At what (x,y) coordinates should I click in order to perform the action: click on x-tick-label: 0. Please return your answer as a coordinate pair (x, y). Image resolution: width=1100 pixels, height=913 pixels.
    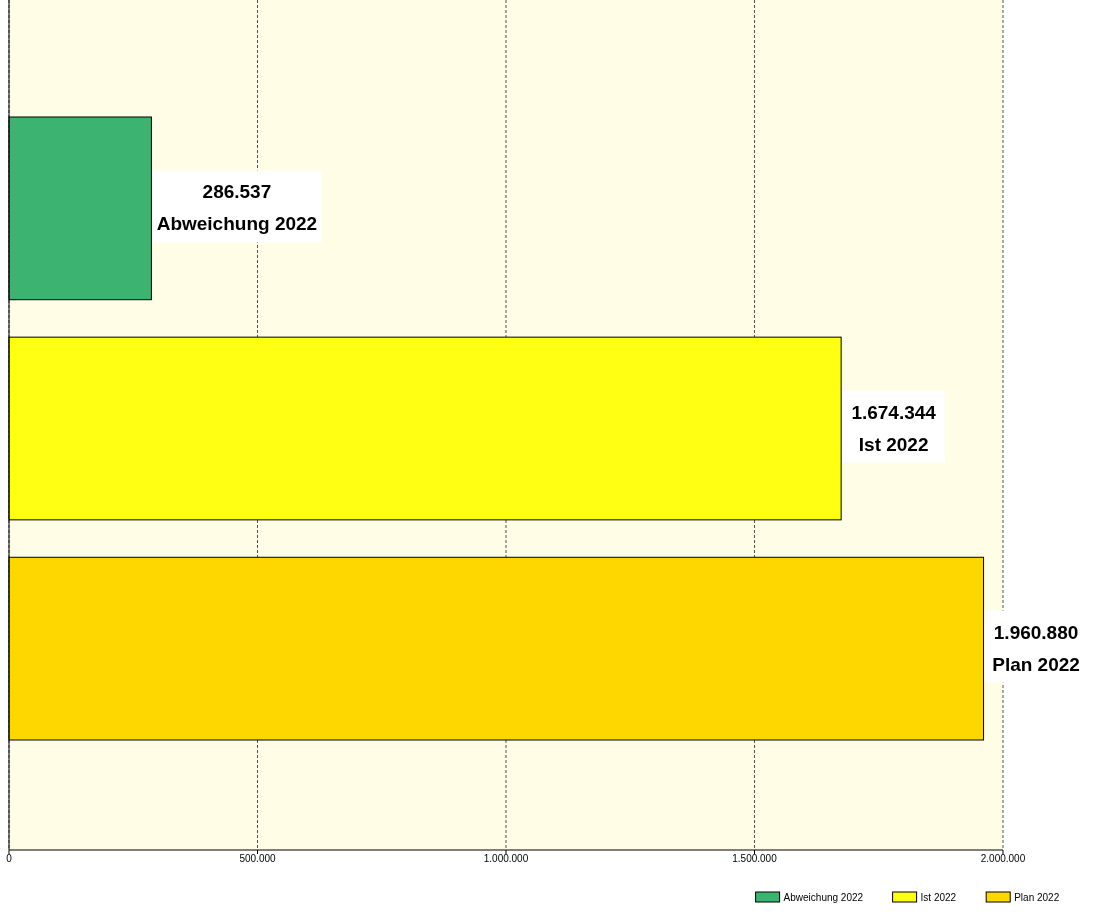
    Looking at the image, I should click on (9, 858).